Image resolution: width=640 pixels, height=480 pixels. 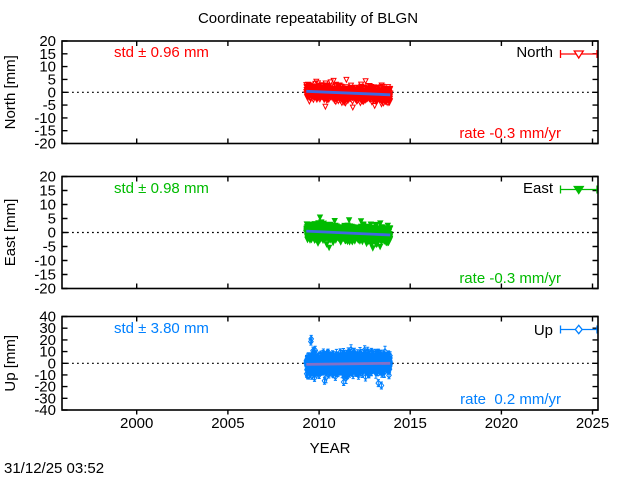 What do you see at coordinates (45, 375) in the screenshot?
I see `y-tick-label-up: -10` at bounding box center [45, 375].